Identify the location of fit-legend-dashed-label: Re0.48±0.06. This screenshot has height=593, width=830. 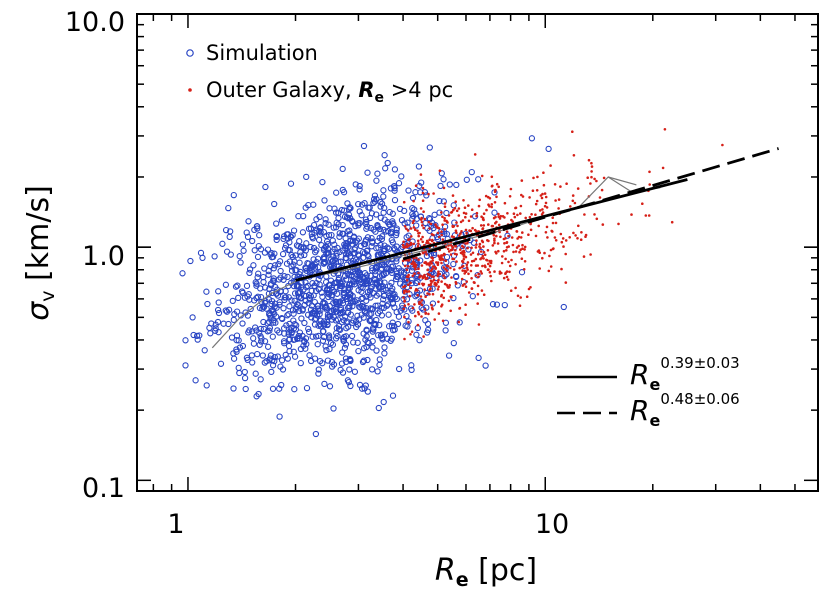
(685, 410).